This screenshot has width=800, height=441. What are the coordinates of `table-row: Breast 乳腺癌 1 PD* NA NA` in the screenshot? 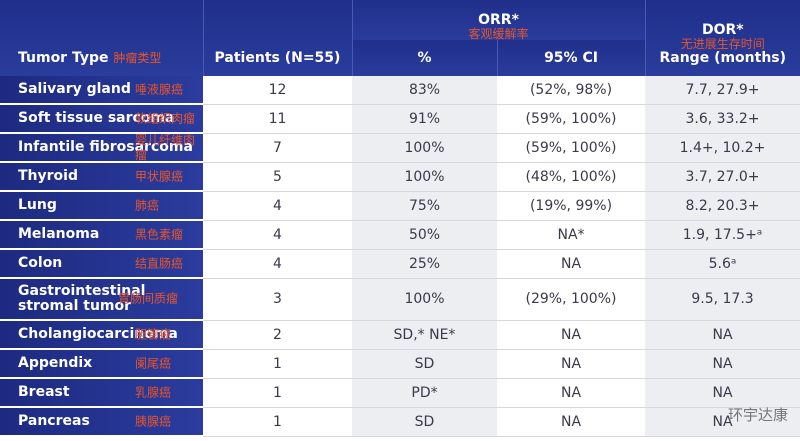 It's located at (400, 393).